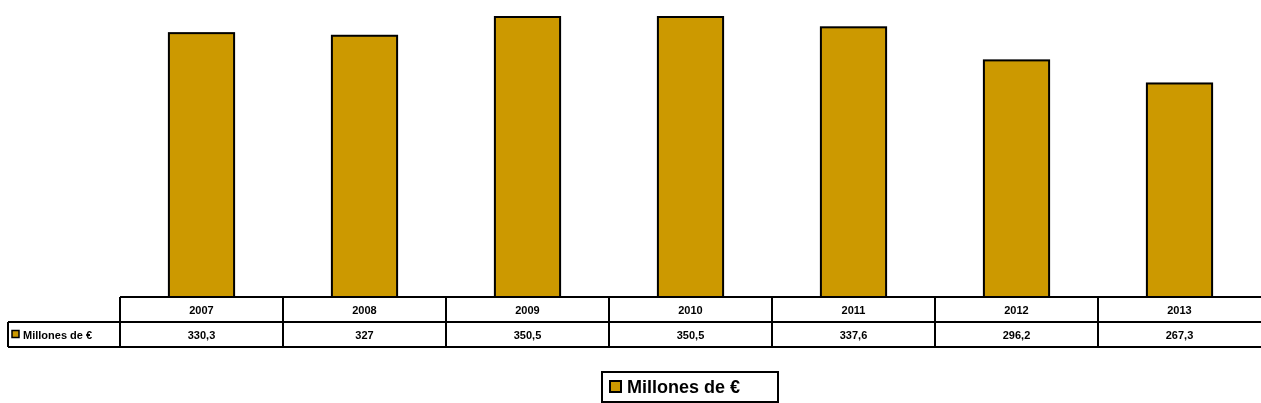  Describe the element at coordinates (1016, 334) in the screenshot. I see `data-label: 296,2` at that location.